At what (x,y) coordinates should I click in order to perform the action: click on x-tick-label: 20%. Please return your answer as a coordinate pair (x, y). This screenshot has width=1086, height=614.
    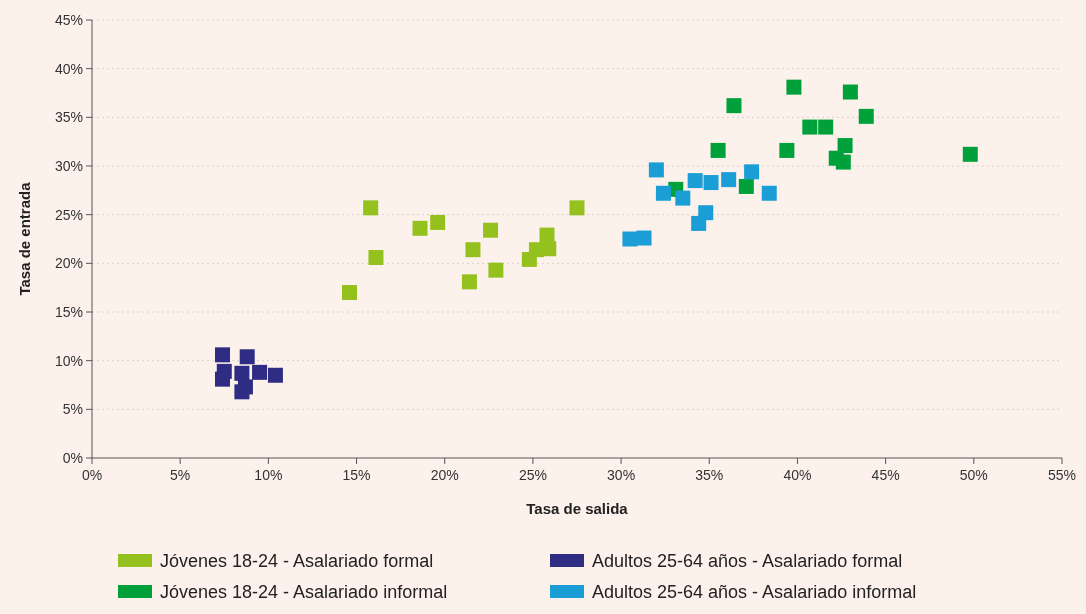
    Looking at the image, I should click on (444, 475).